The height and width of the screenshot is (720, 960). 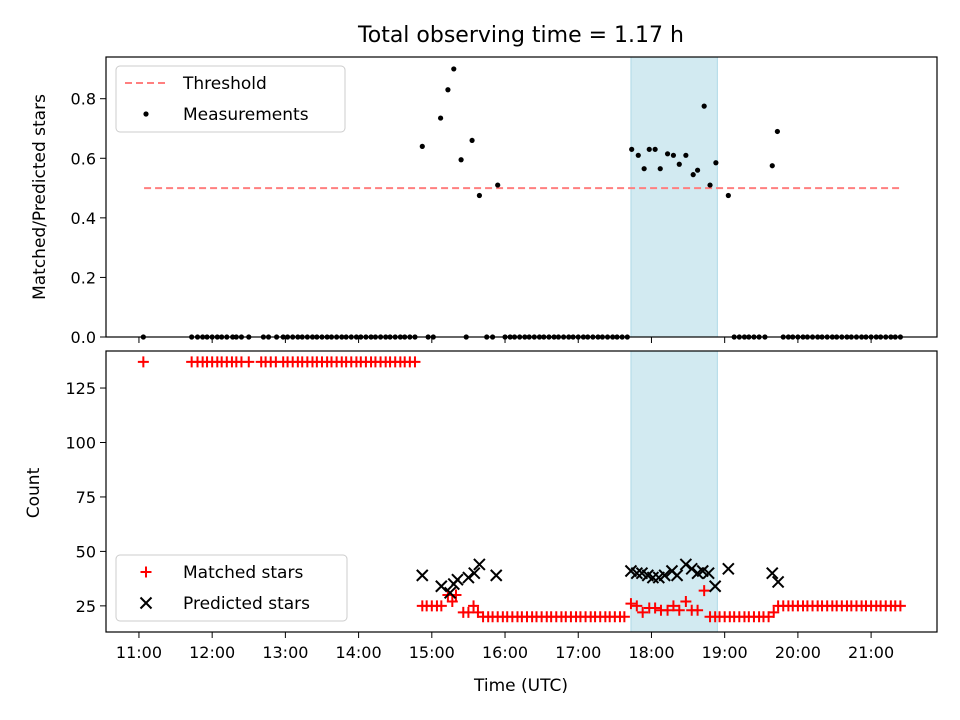 I want to click on x-tick-label: 21:00, so click(x=871, y=652).